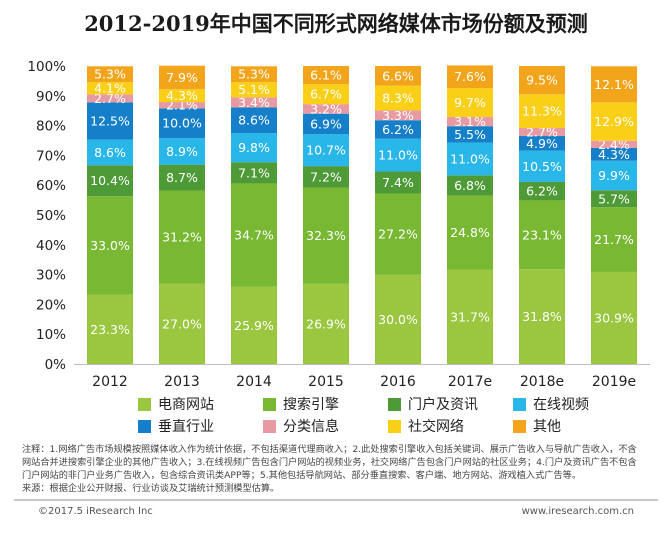  I want to click on data-label: 6.6%, so click(398, 75).